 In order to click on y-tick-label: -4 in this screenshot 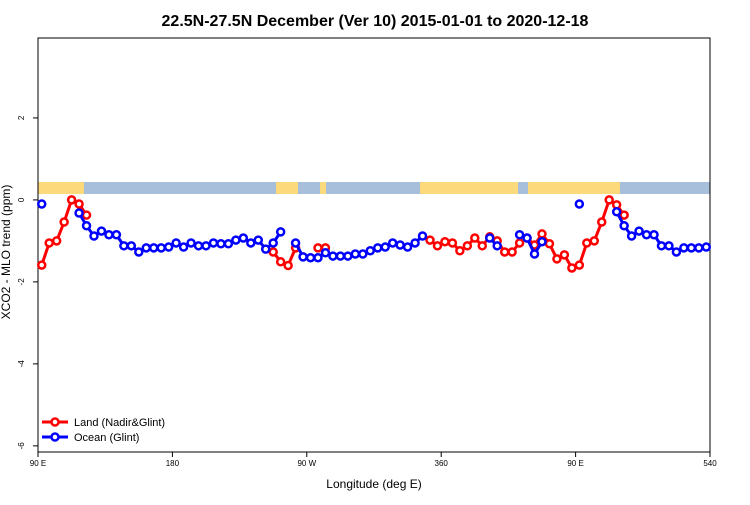, I will do `click(21, 364)`.